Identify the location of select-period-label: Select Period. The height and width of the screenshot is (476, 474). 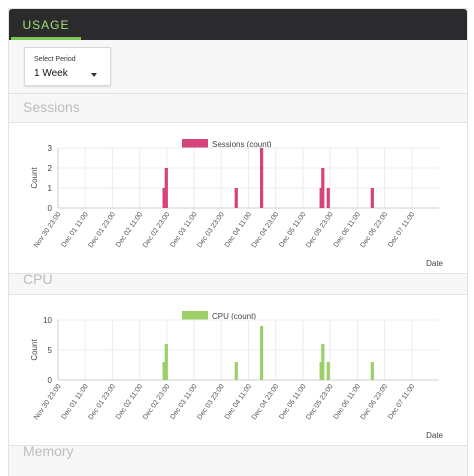
(55, 59).